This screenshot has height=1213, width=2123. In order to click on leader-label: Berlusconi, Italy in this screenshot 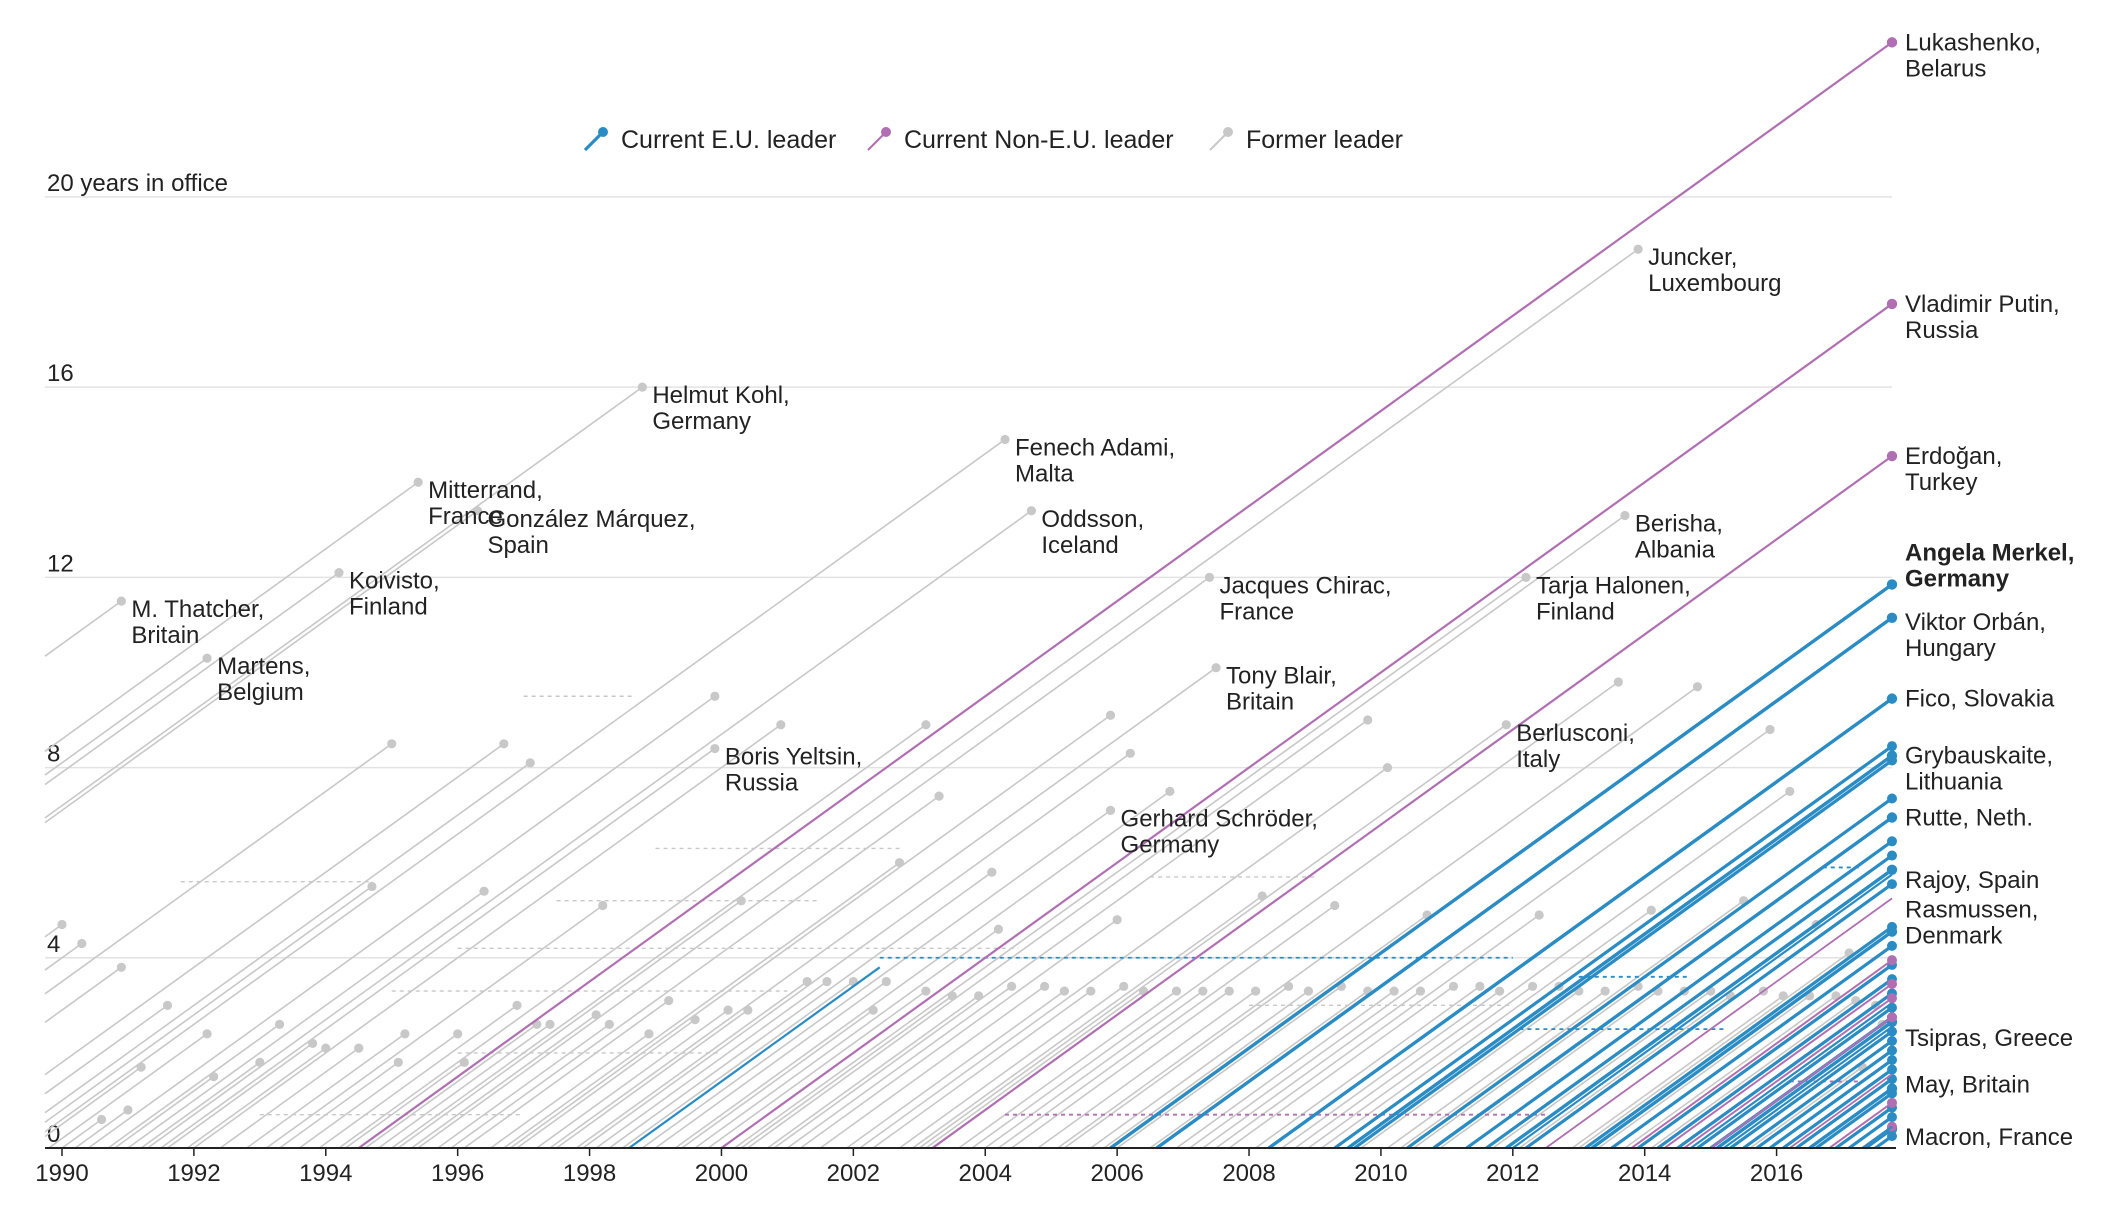, I will do `click(1575, 746)`.